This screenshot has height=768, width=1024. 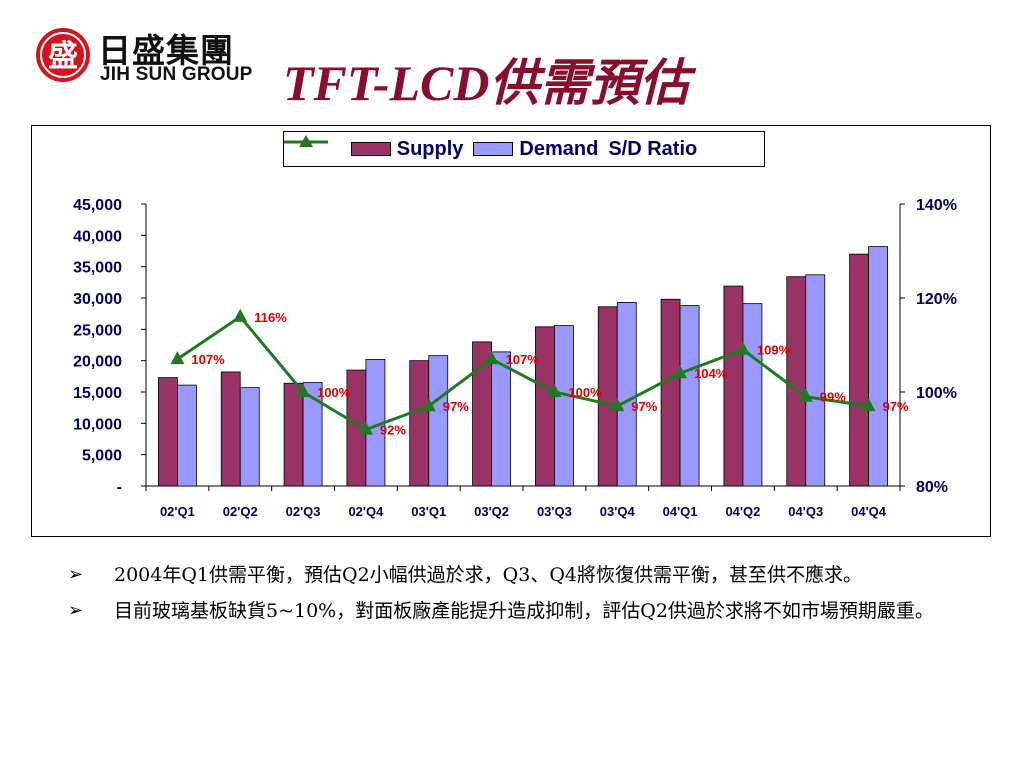 I want to click on logo-name-cn: 日盛集團, so click(x=166, y=50).